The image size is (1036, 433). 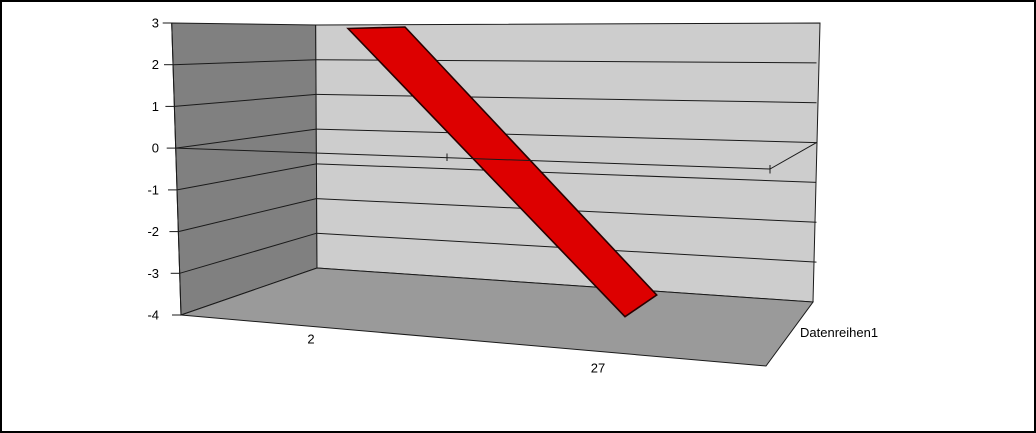 I want to click on category-axis, so click(x=496, y=158).